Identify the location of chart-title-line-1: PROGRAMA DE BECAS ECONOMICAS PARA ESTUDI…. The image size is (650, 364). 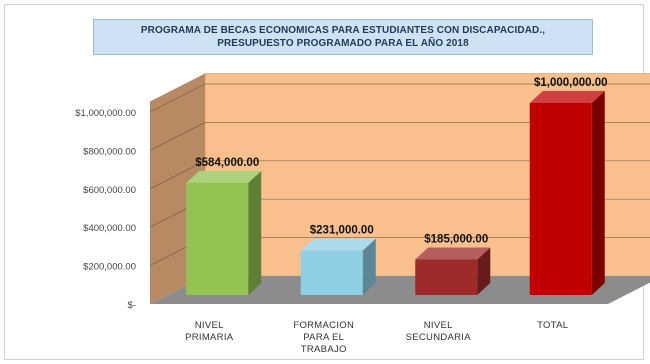
(343, 30).